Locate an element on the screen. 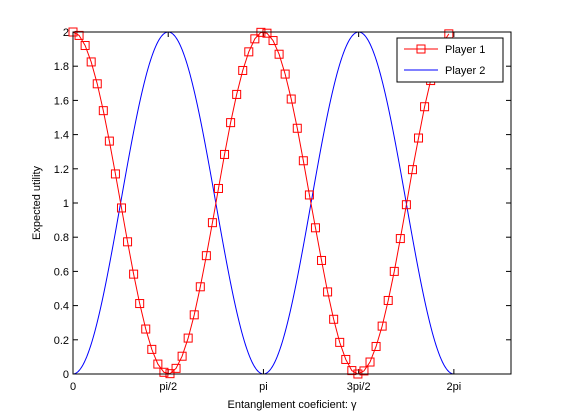 The image size is (561, 420). y-tick-label: 1.6 is located at coordinates (61, 101).